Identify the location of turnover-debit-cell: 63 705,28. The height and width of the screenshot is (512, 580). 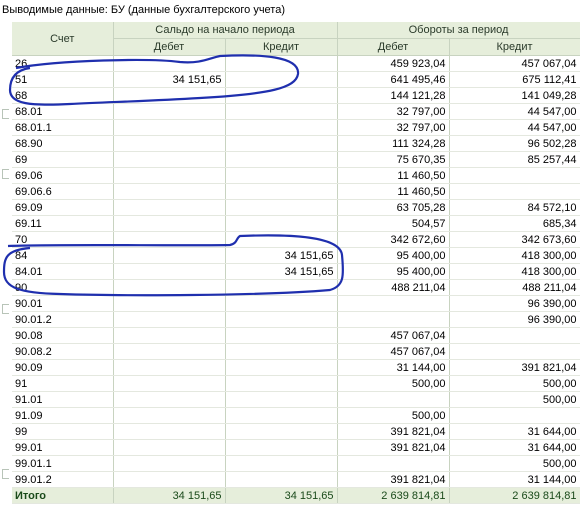
(393, 207).